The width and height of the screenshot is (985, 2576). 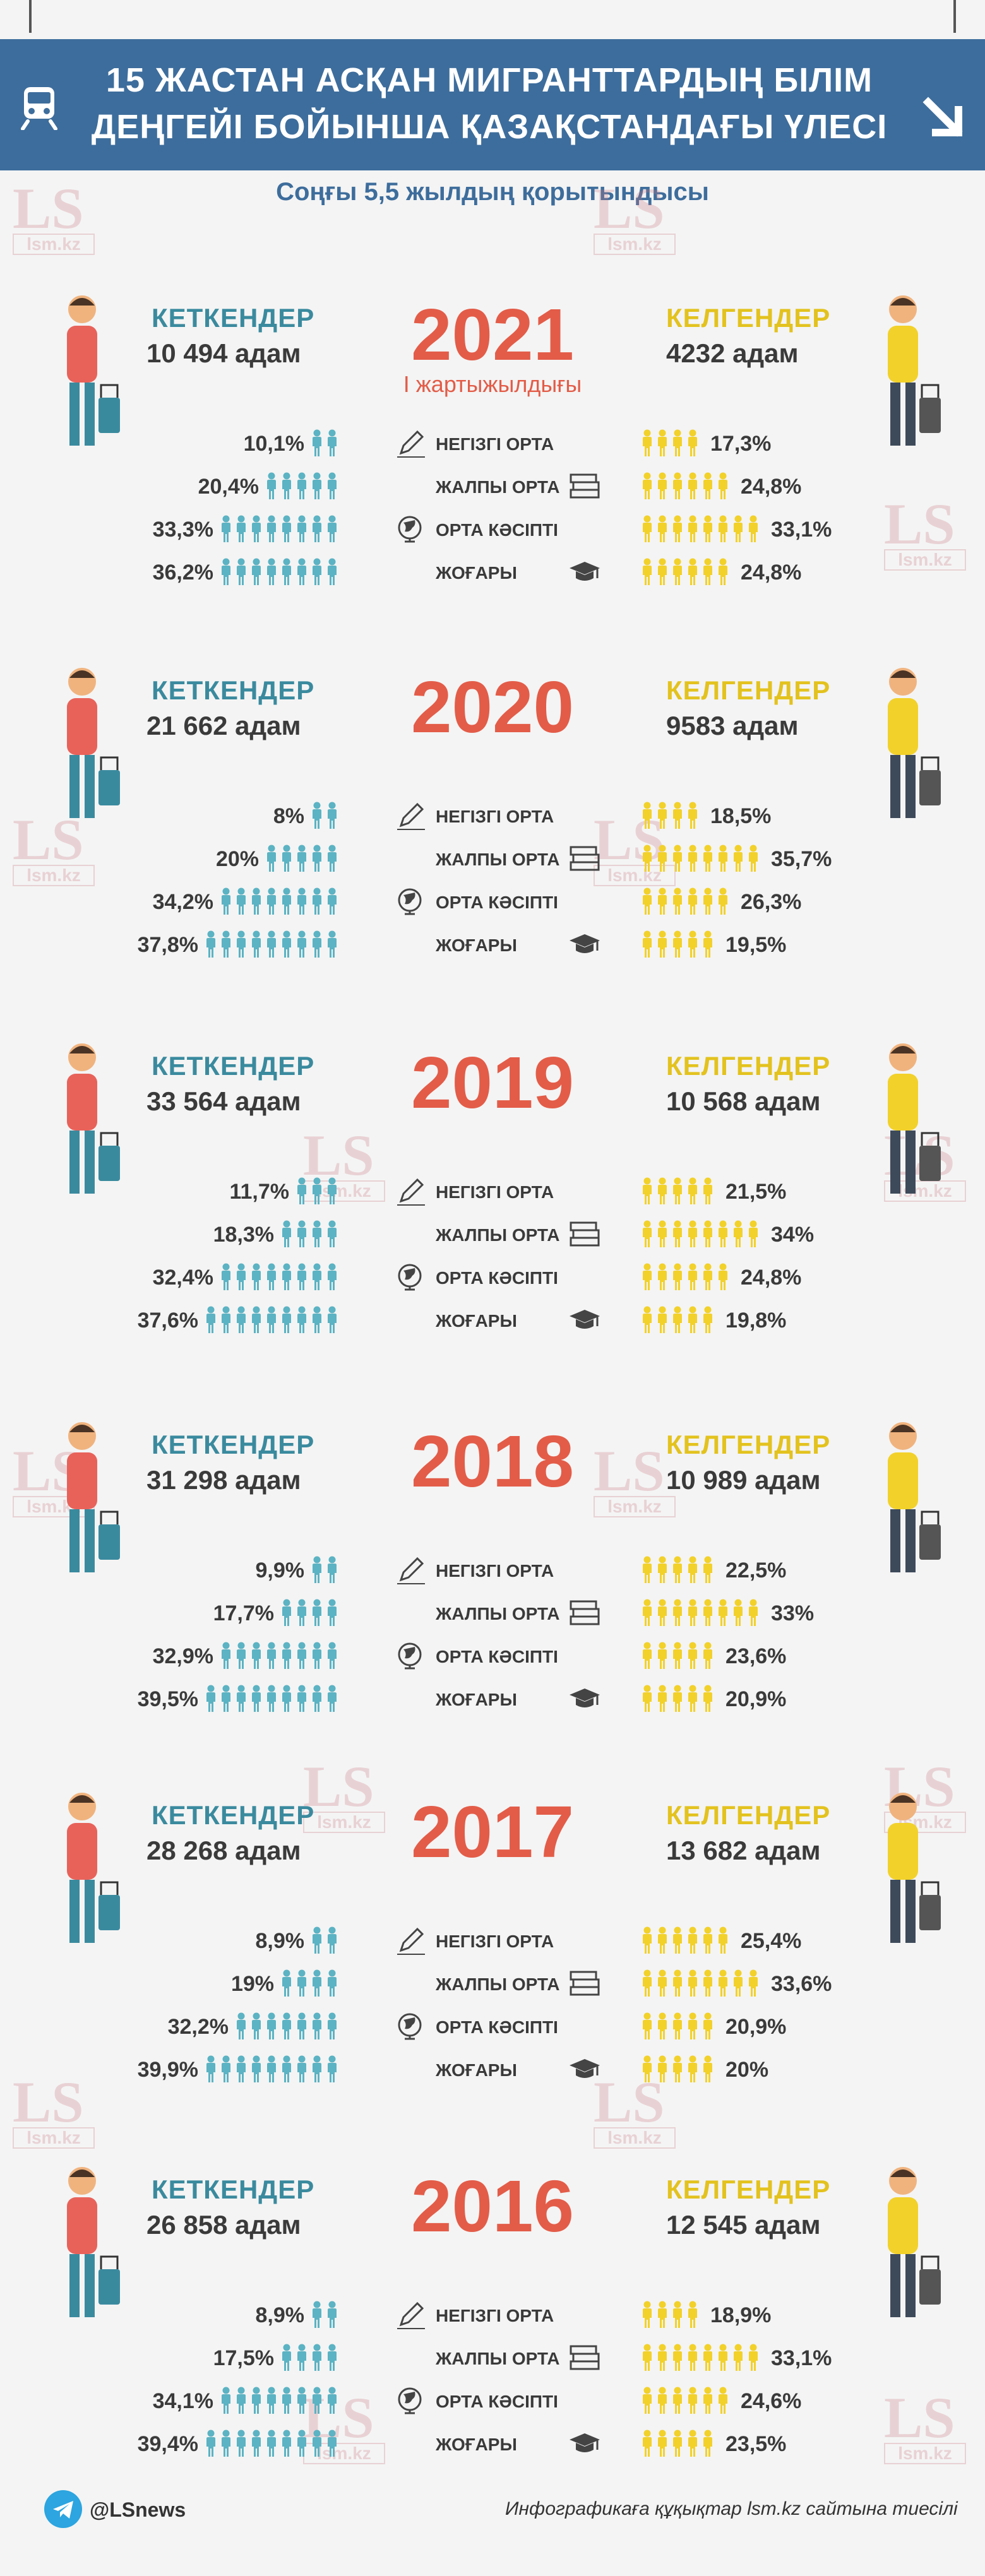 What do you see at coordinates (233, 318) in the screenshot?
I see `left-title: КЕТКЕНДЕР` at bounding box center [233, 318].